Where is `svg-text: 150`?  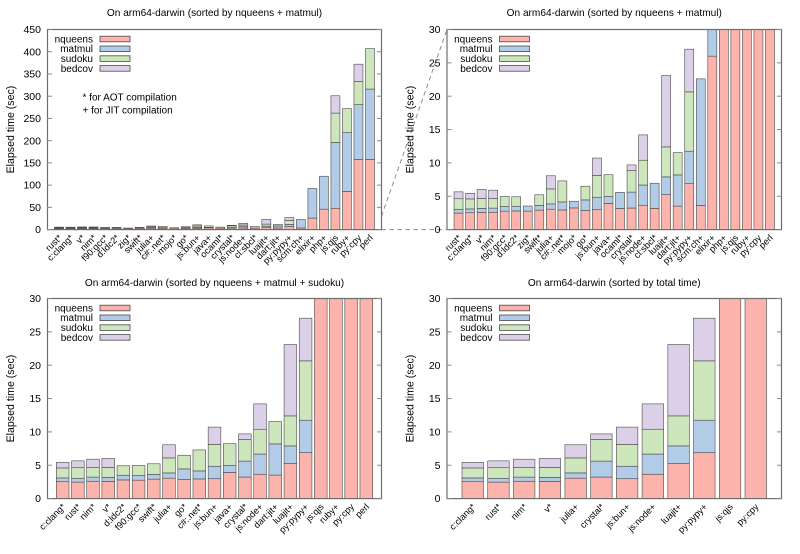 svg-text: 150 is located at coordinates (32, 164).